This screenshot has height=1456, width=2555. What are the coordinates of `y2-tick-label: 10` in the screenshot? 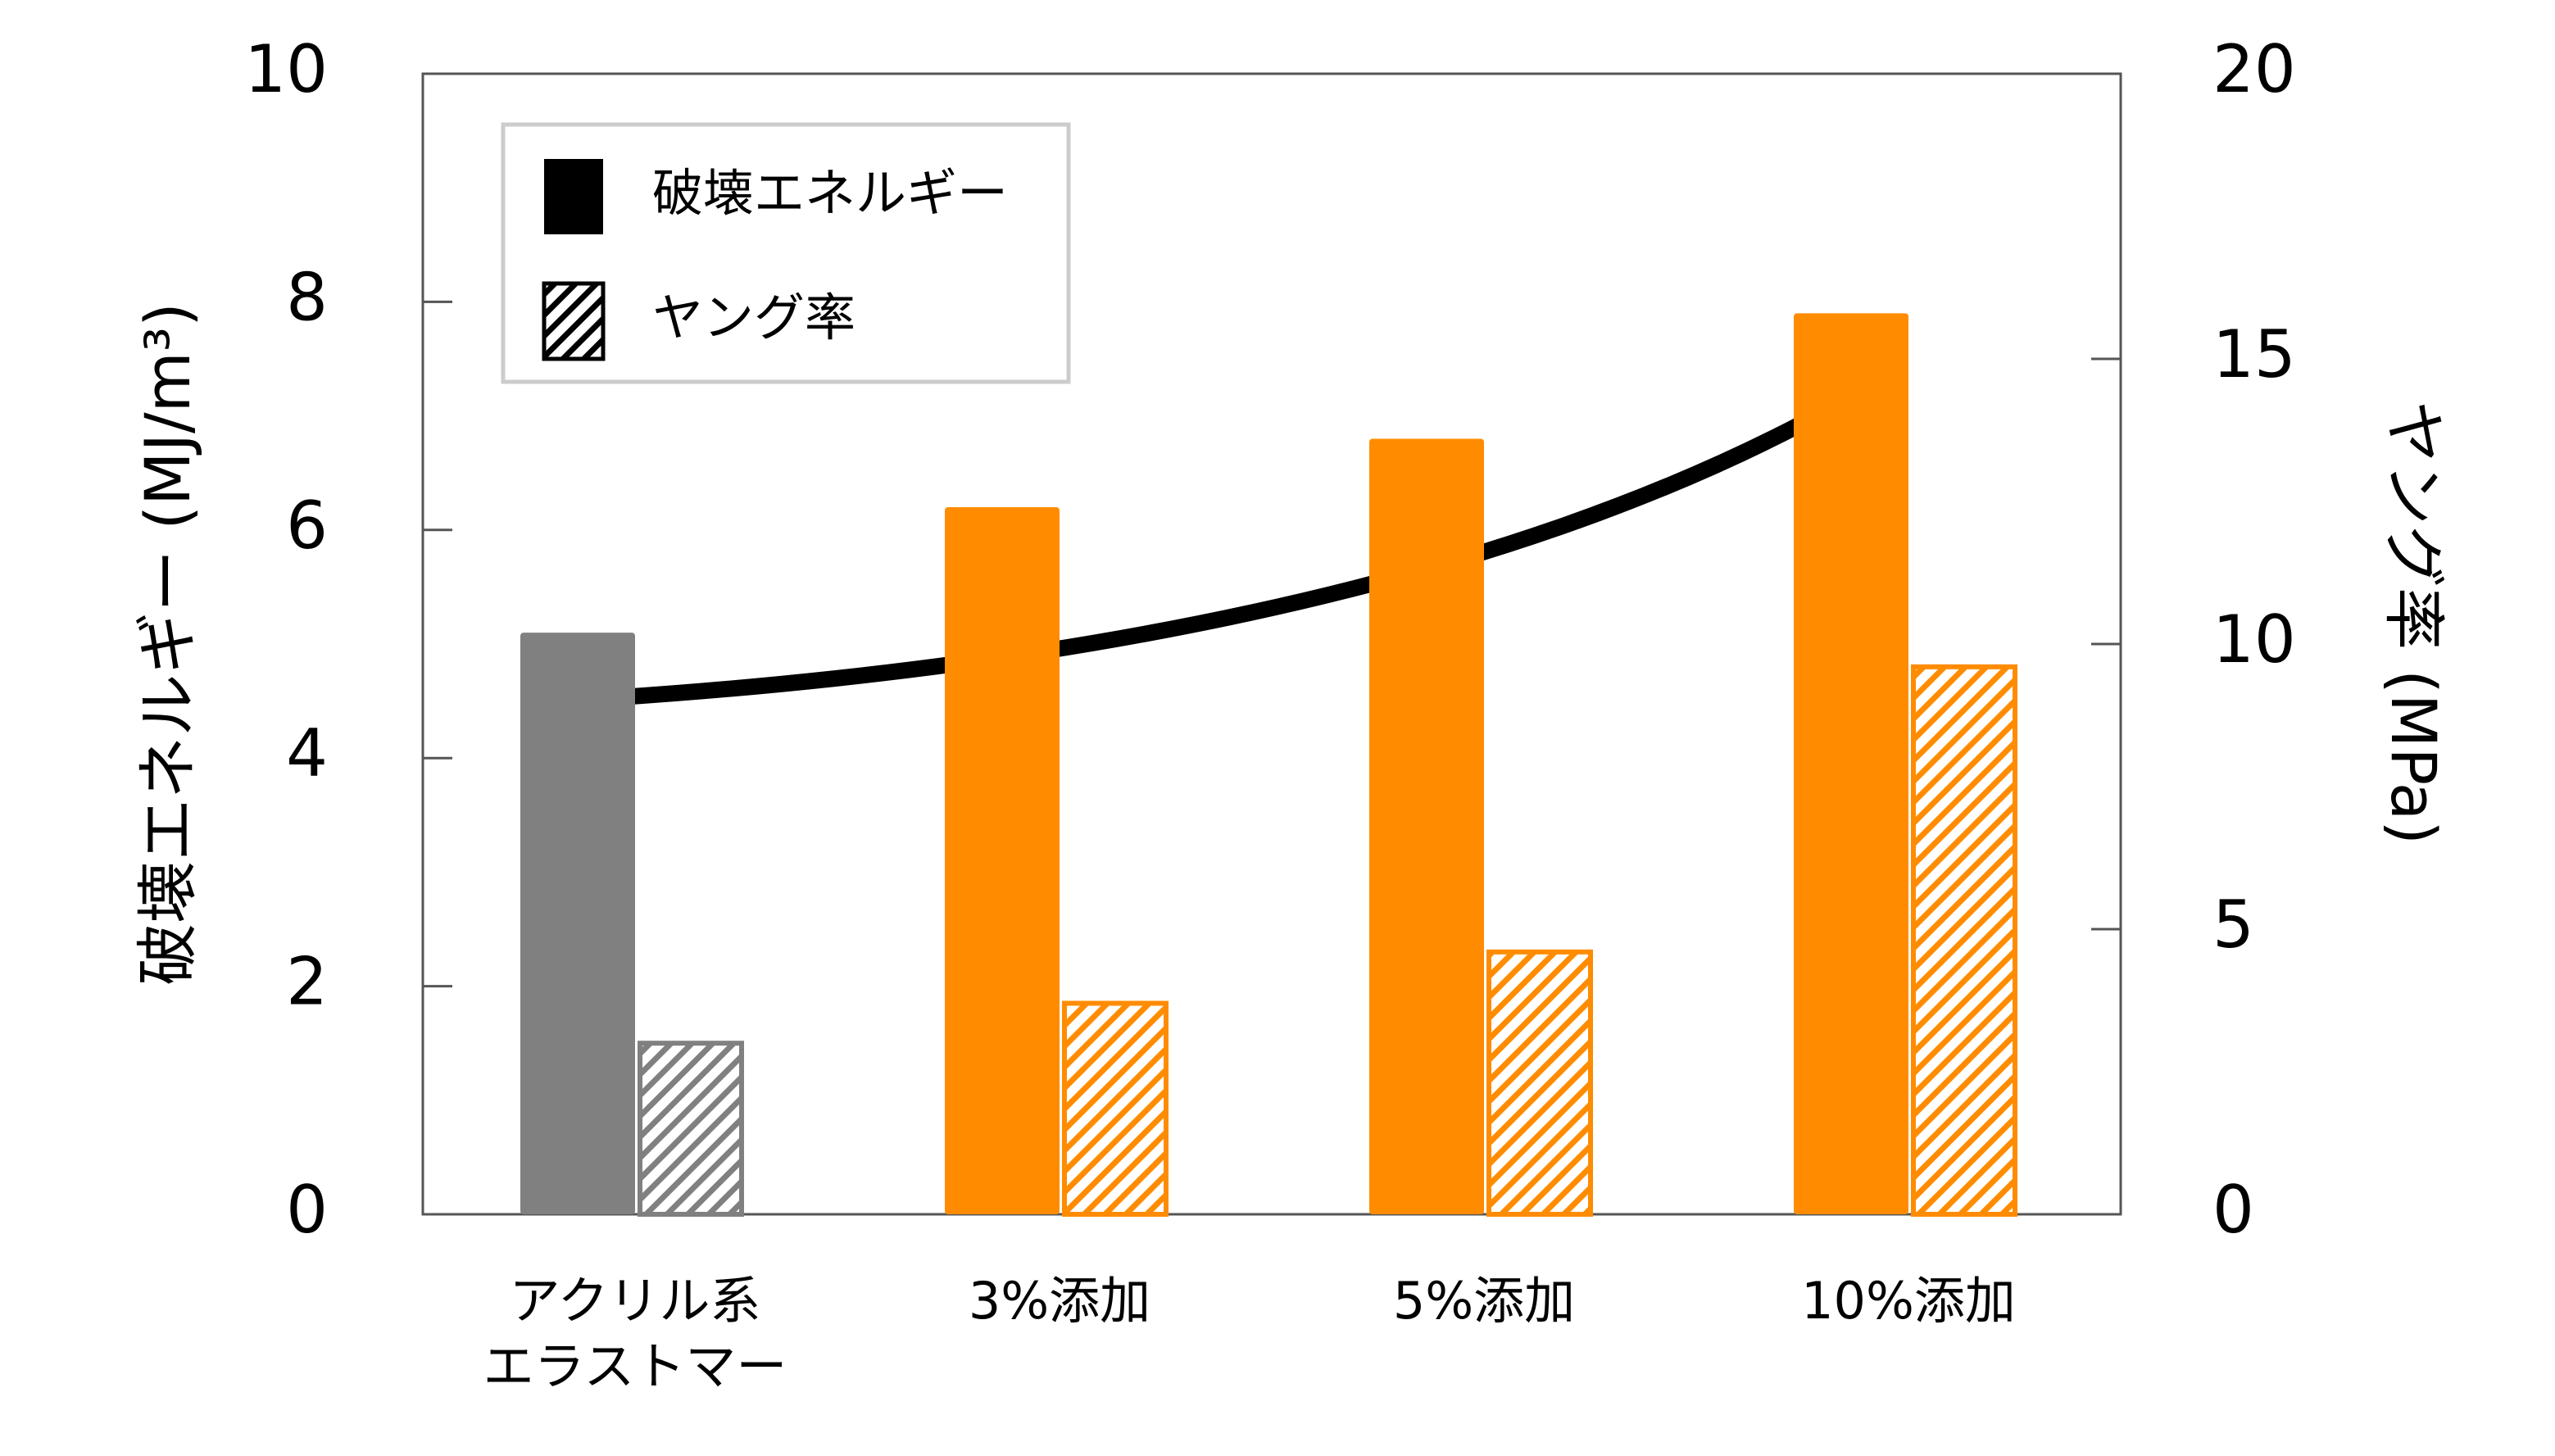 It's located at (2254, 640).